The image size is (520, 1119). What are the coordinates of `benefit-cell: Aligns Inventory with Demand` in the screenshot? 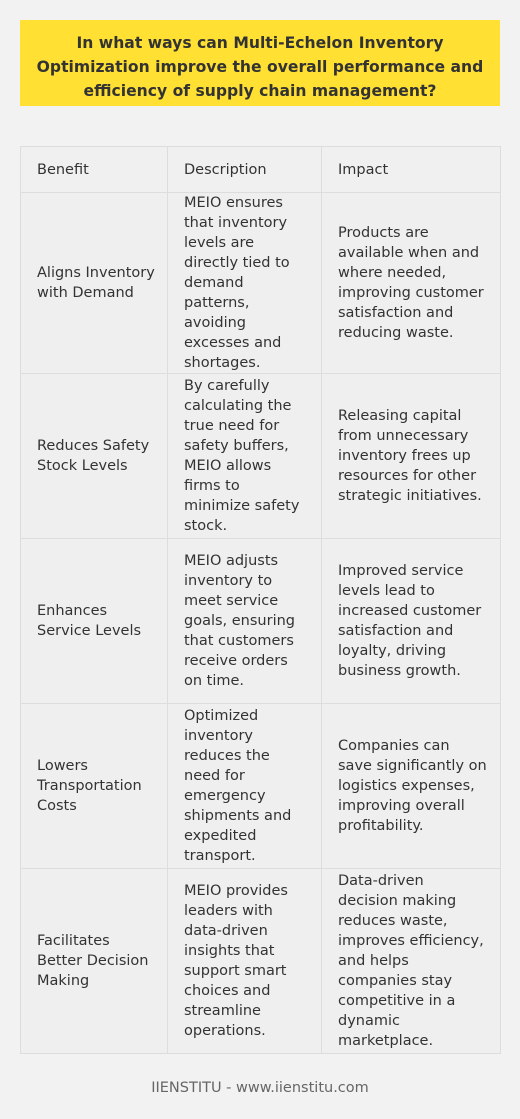 It's located at (94, 283).